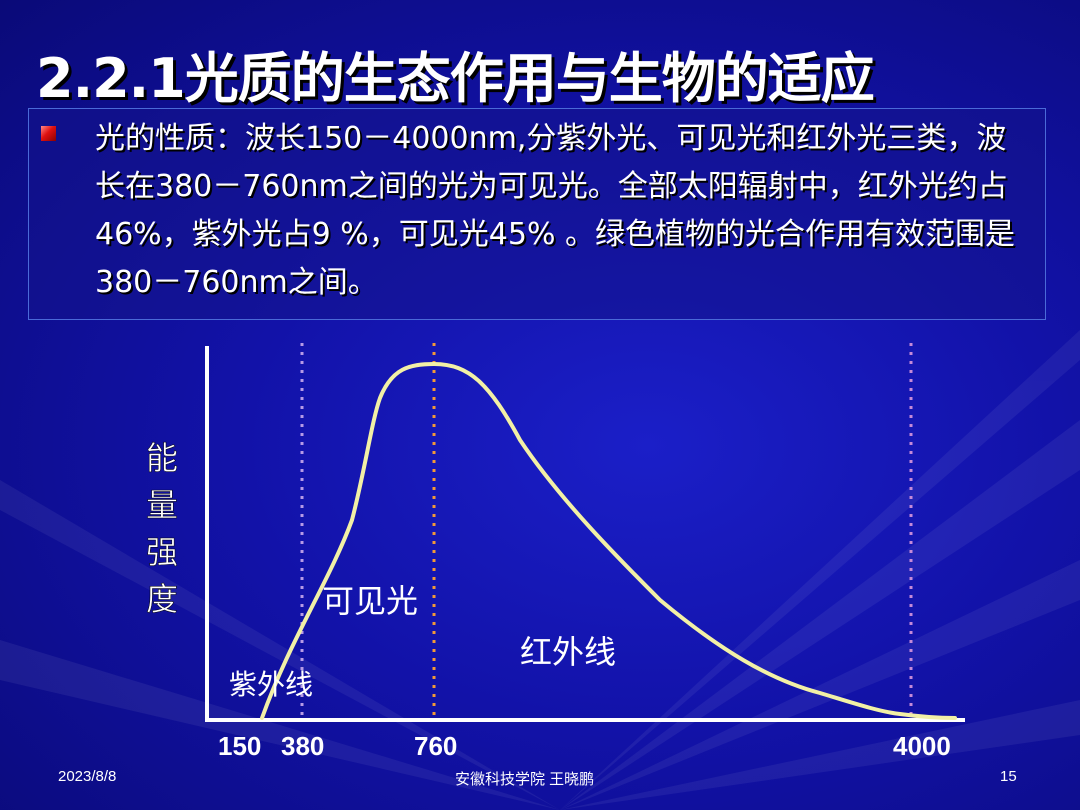  I want to click on y-axis-label-char-4: 度, so click(162, 599).